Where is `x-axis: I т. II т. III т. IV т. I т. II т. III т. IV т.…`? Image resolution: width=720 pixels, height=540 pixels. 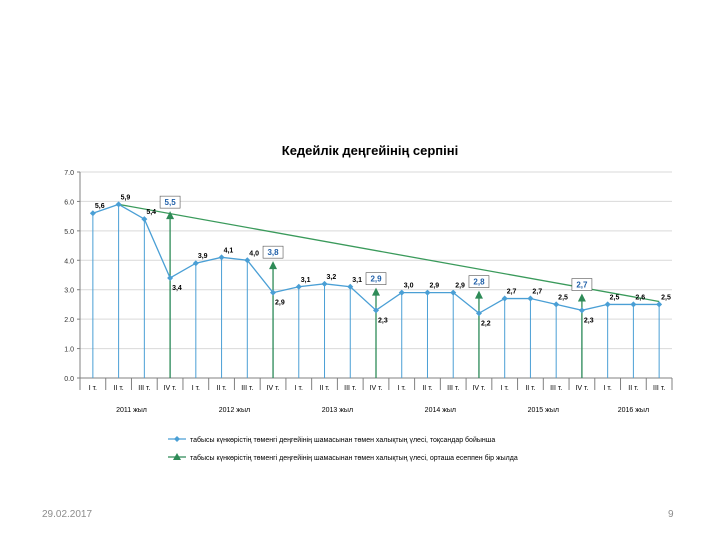
x-axis: I т. II т. III т. IV т. I т. II т. III т. IV т.… is located at coordinates (376, 395).